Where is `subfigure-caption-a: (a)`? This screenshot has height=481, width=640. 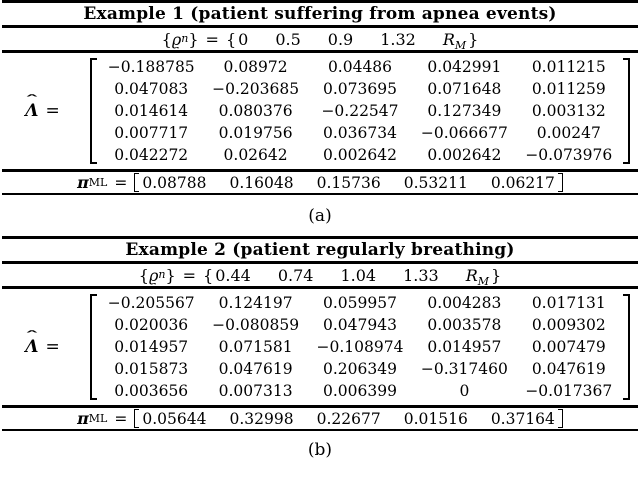
subfigure-caption-a: (a) is located at coordinates (320, 215).